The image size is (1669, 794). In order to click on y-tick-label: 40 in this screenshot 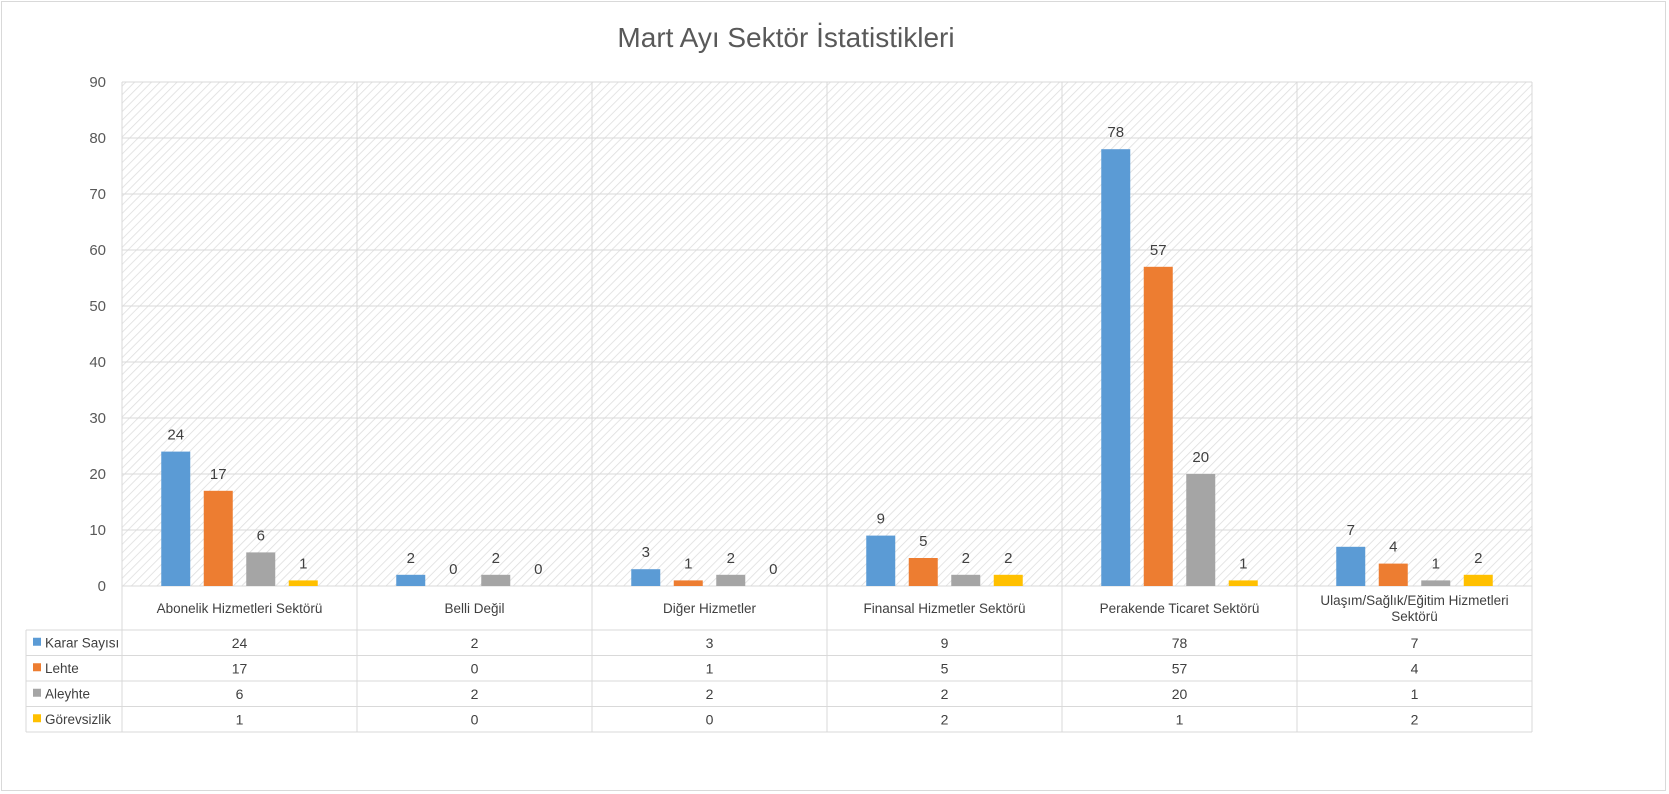, I will do `click(97, 362)`.